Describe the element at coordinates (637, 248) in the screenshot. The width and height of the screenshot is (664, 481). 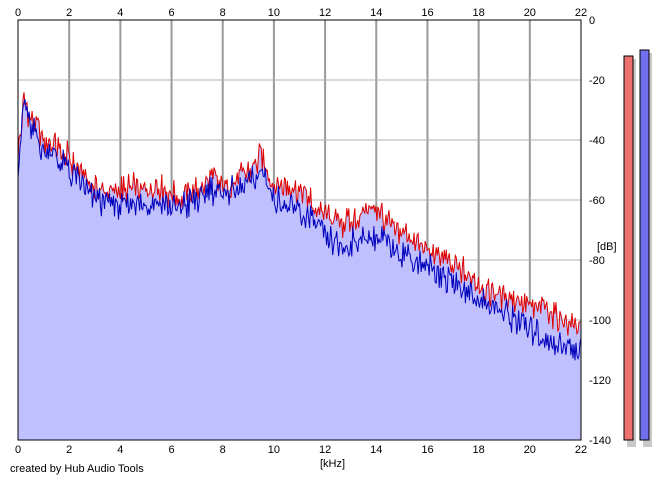
I see `level-meters` at that location.